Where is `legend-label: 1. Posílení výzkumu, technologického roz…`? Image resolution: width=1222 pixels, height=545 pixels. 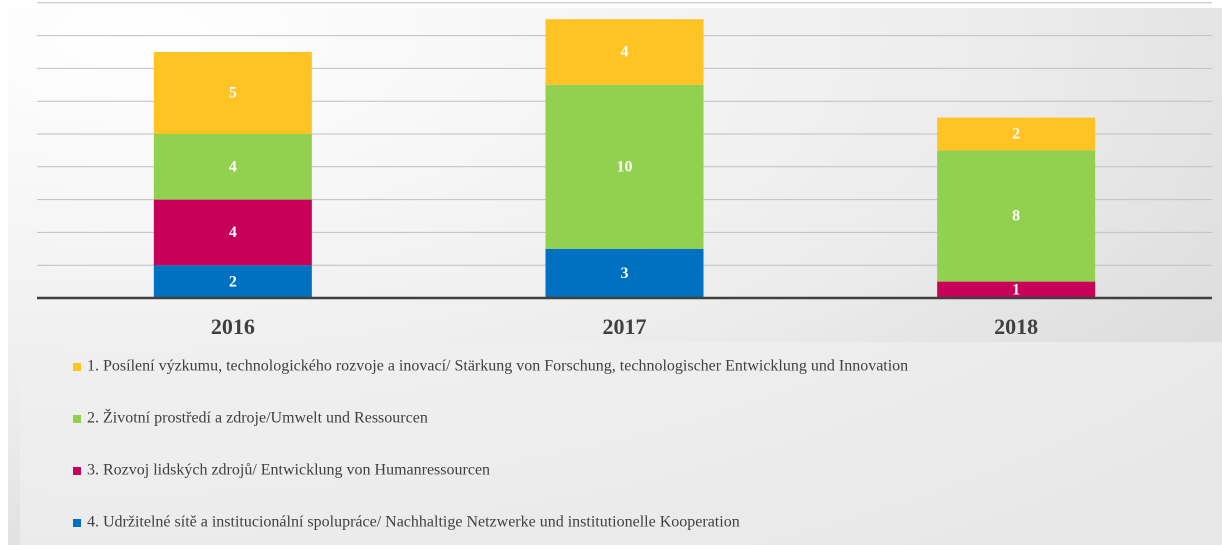 legend-label: 1. Posílení výzkumu, technologického roz… is located at coordinates (497, 366).